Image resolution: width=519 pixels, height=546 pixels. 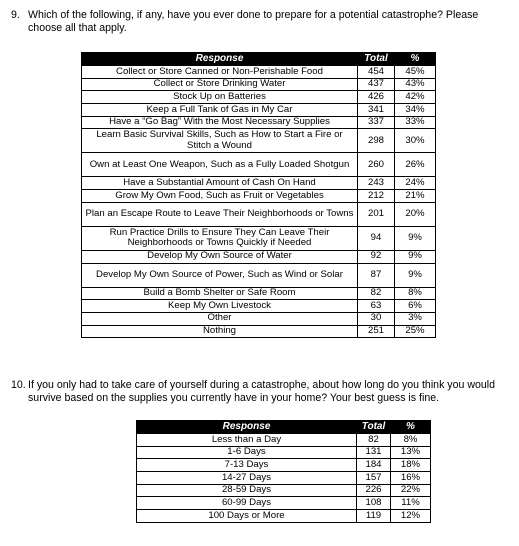 I want to click on response-cell: 60-99 Days, so click(x=246, y=503).